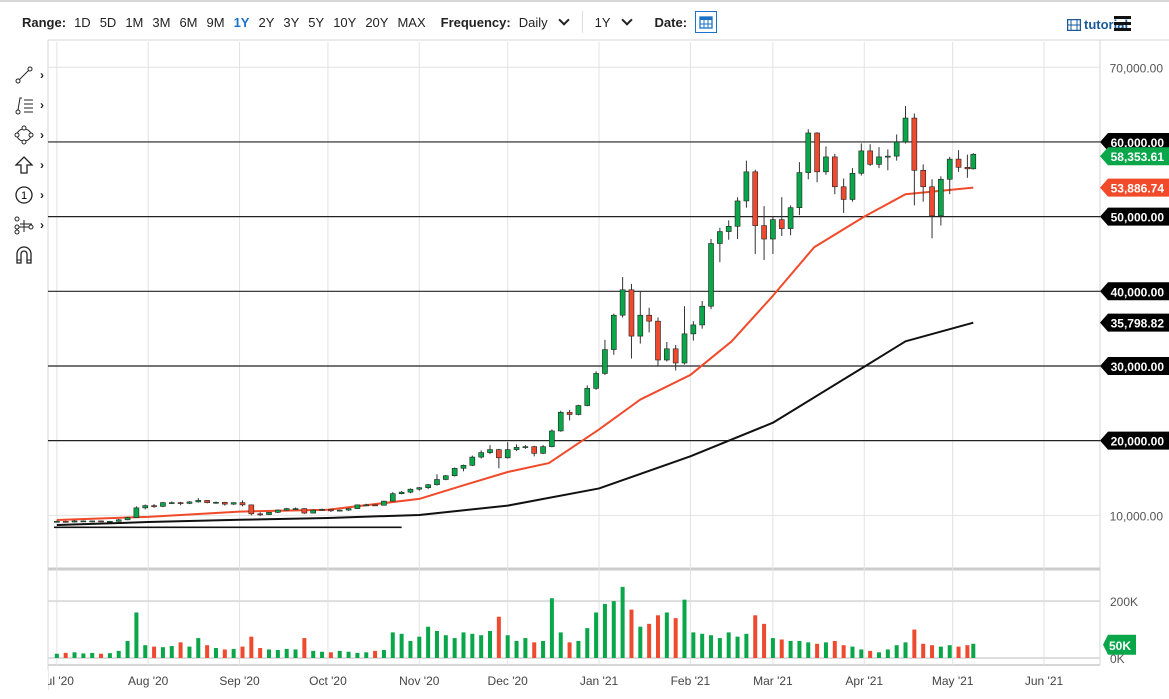  What do you see at coordinates (291, 22) in the screenshot?
I see `range-button-3y: 3Y` at bounding box center [291, 22].